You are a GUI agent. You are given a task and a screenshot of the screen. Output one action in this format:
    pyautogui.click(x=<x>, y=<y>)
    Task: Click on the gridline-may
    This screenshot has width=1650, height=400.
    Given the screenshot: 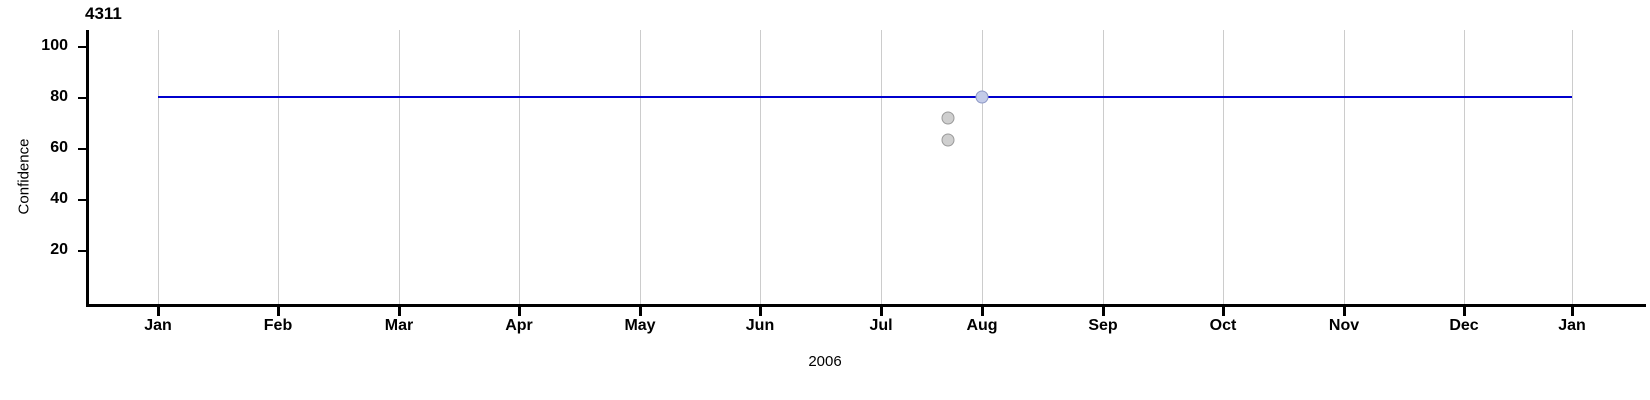 What is the action you would take?
    pyautogui.click(x=640, y=168)
    